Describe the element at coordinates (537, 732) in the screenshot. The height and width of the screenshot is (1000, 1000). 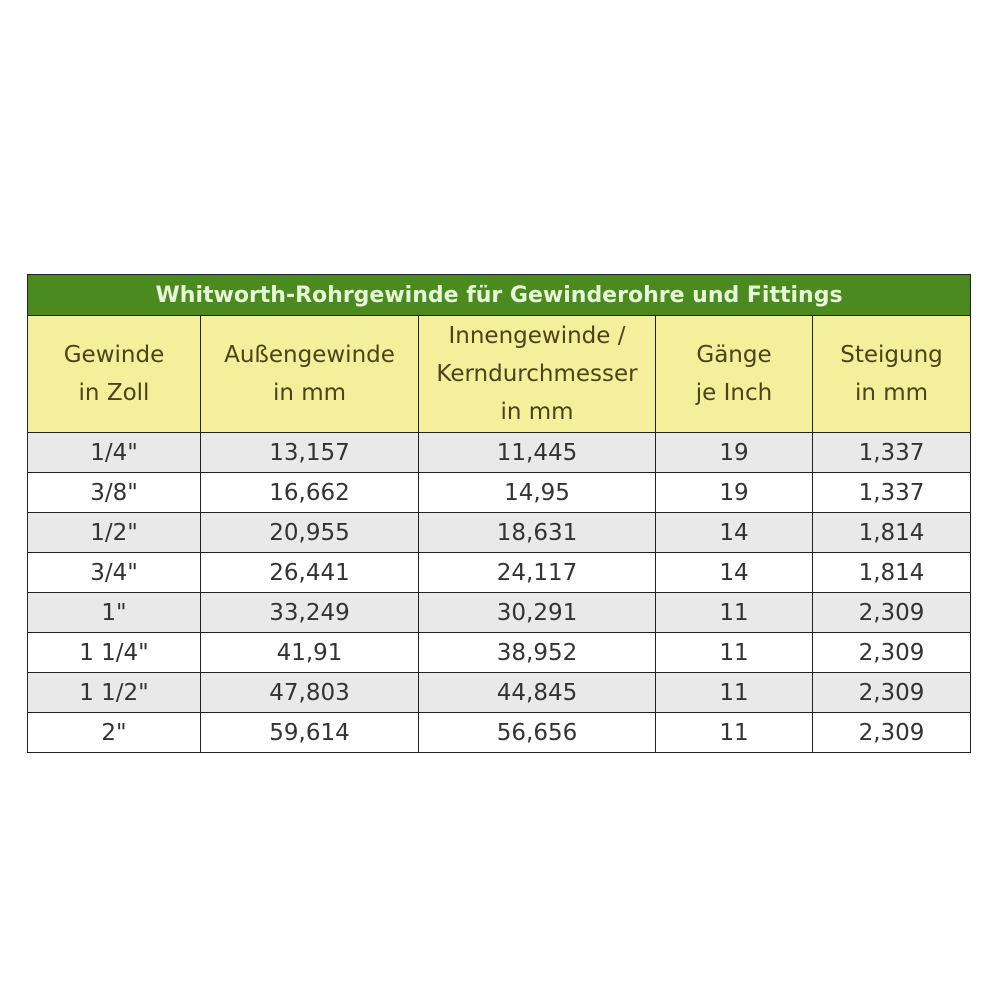
I see `table-cell: 56,656` at that location.